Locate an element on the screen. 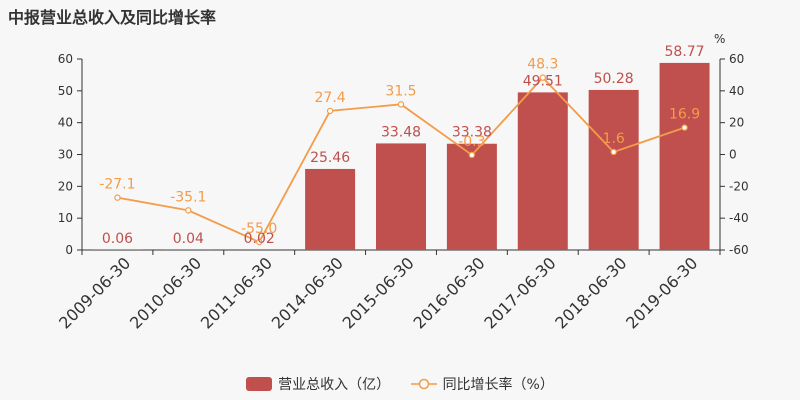  y-right-tick-label: -40 is located at coordinates (739, 218).